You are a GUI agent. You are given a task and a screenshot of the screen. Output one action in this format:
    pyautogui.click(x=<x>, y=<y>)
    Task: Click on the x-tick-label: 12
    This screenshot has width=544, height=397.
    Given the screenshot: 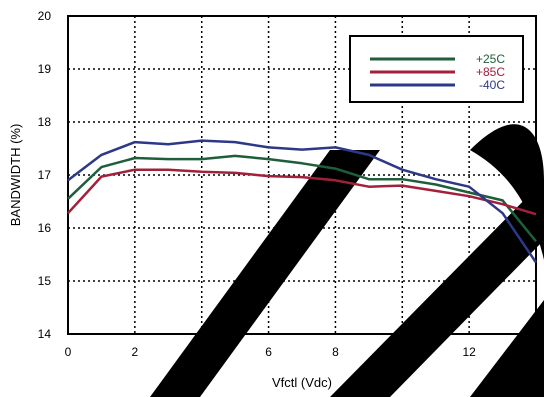 What is the action you would take?
    pyautogui.click(x=469, y=352)
    